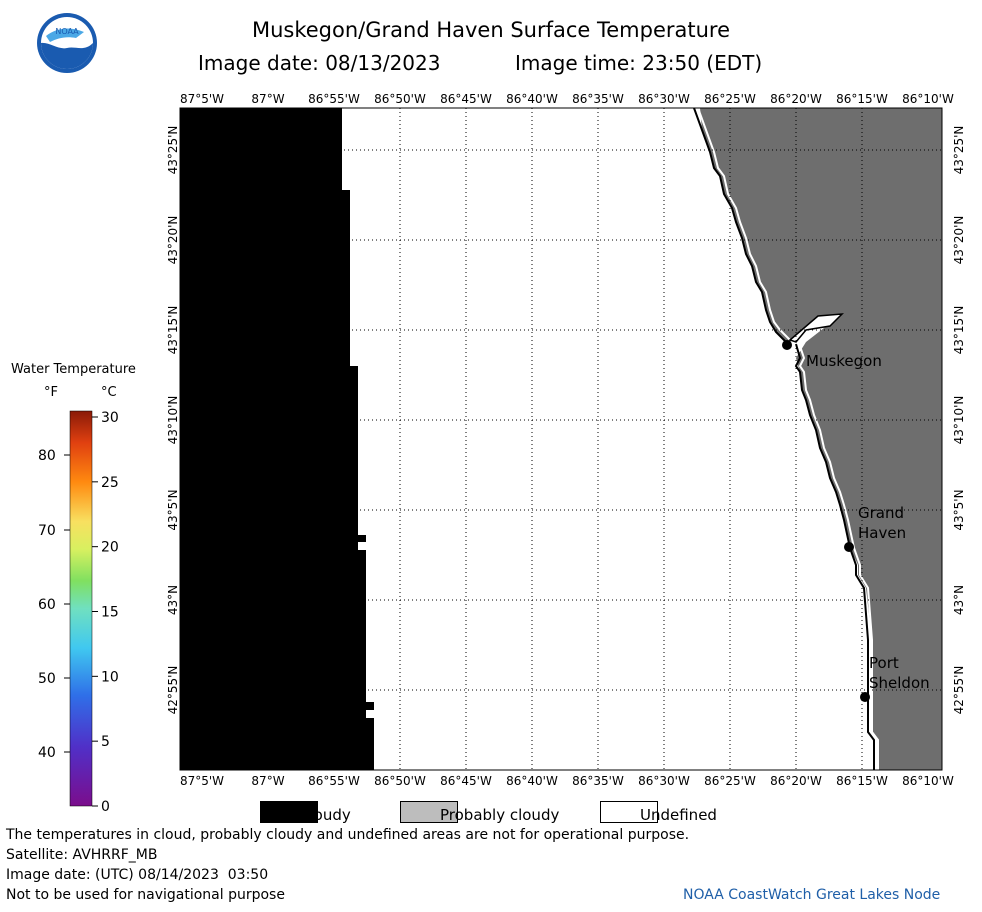  What do you see at coordinates (812, 895) in the screenshot?
I see `footer-credit: NOAA CoastWatch Great Lakes Node` at bounding box center [812, 895].